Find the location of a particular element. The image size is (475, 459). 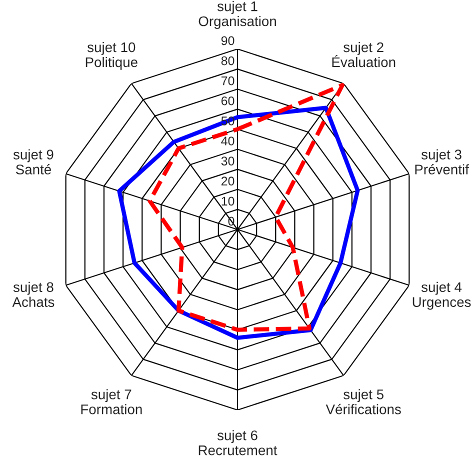

spoke-label: sujet 1 Organisation is located at coordinates (237, 15).